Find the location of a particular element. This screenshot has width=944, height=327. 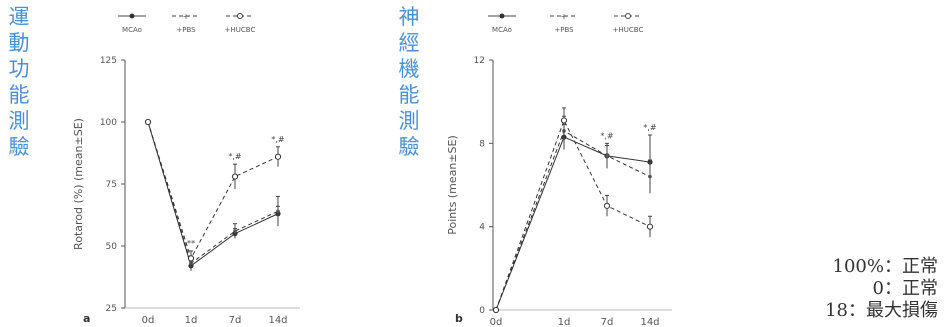

chart-b-title: 神經機能測驗 is located at coordinates (409, 82).